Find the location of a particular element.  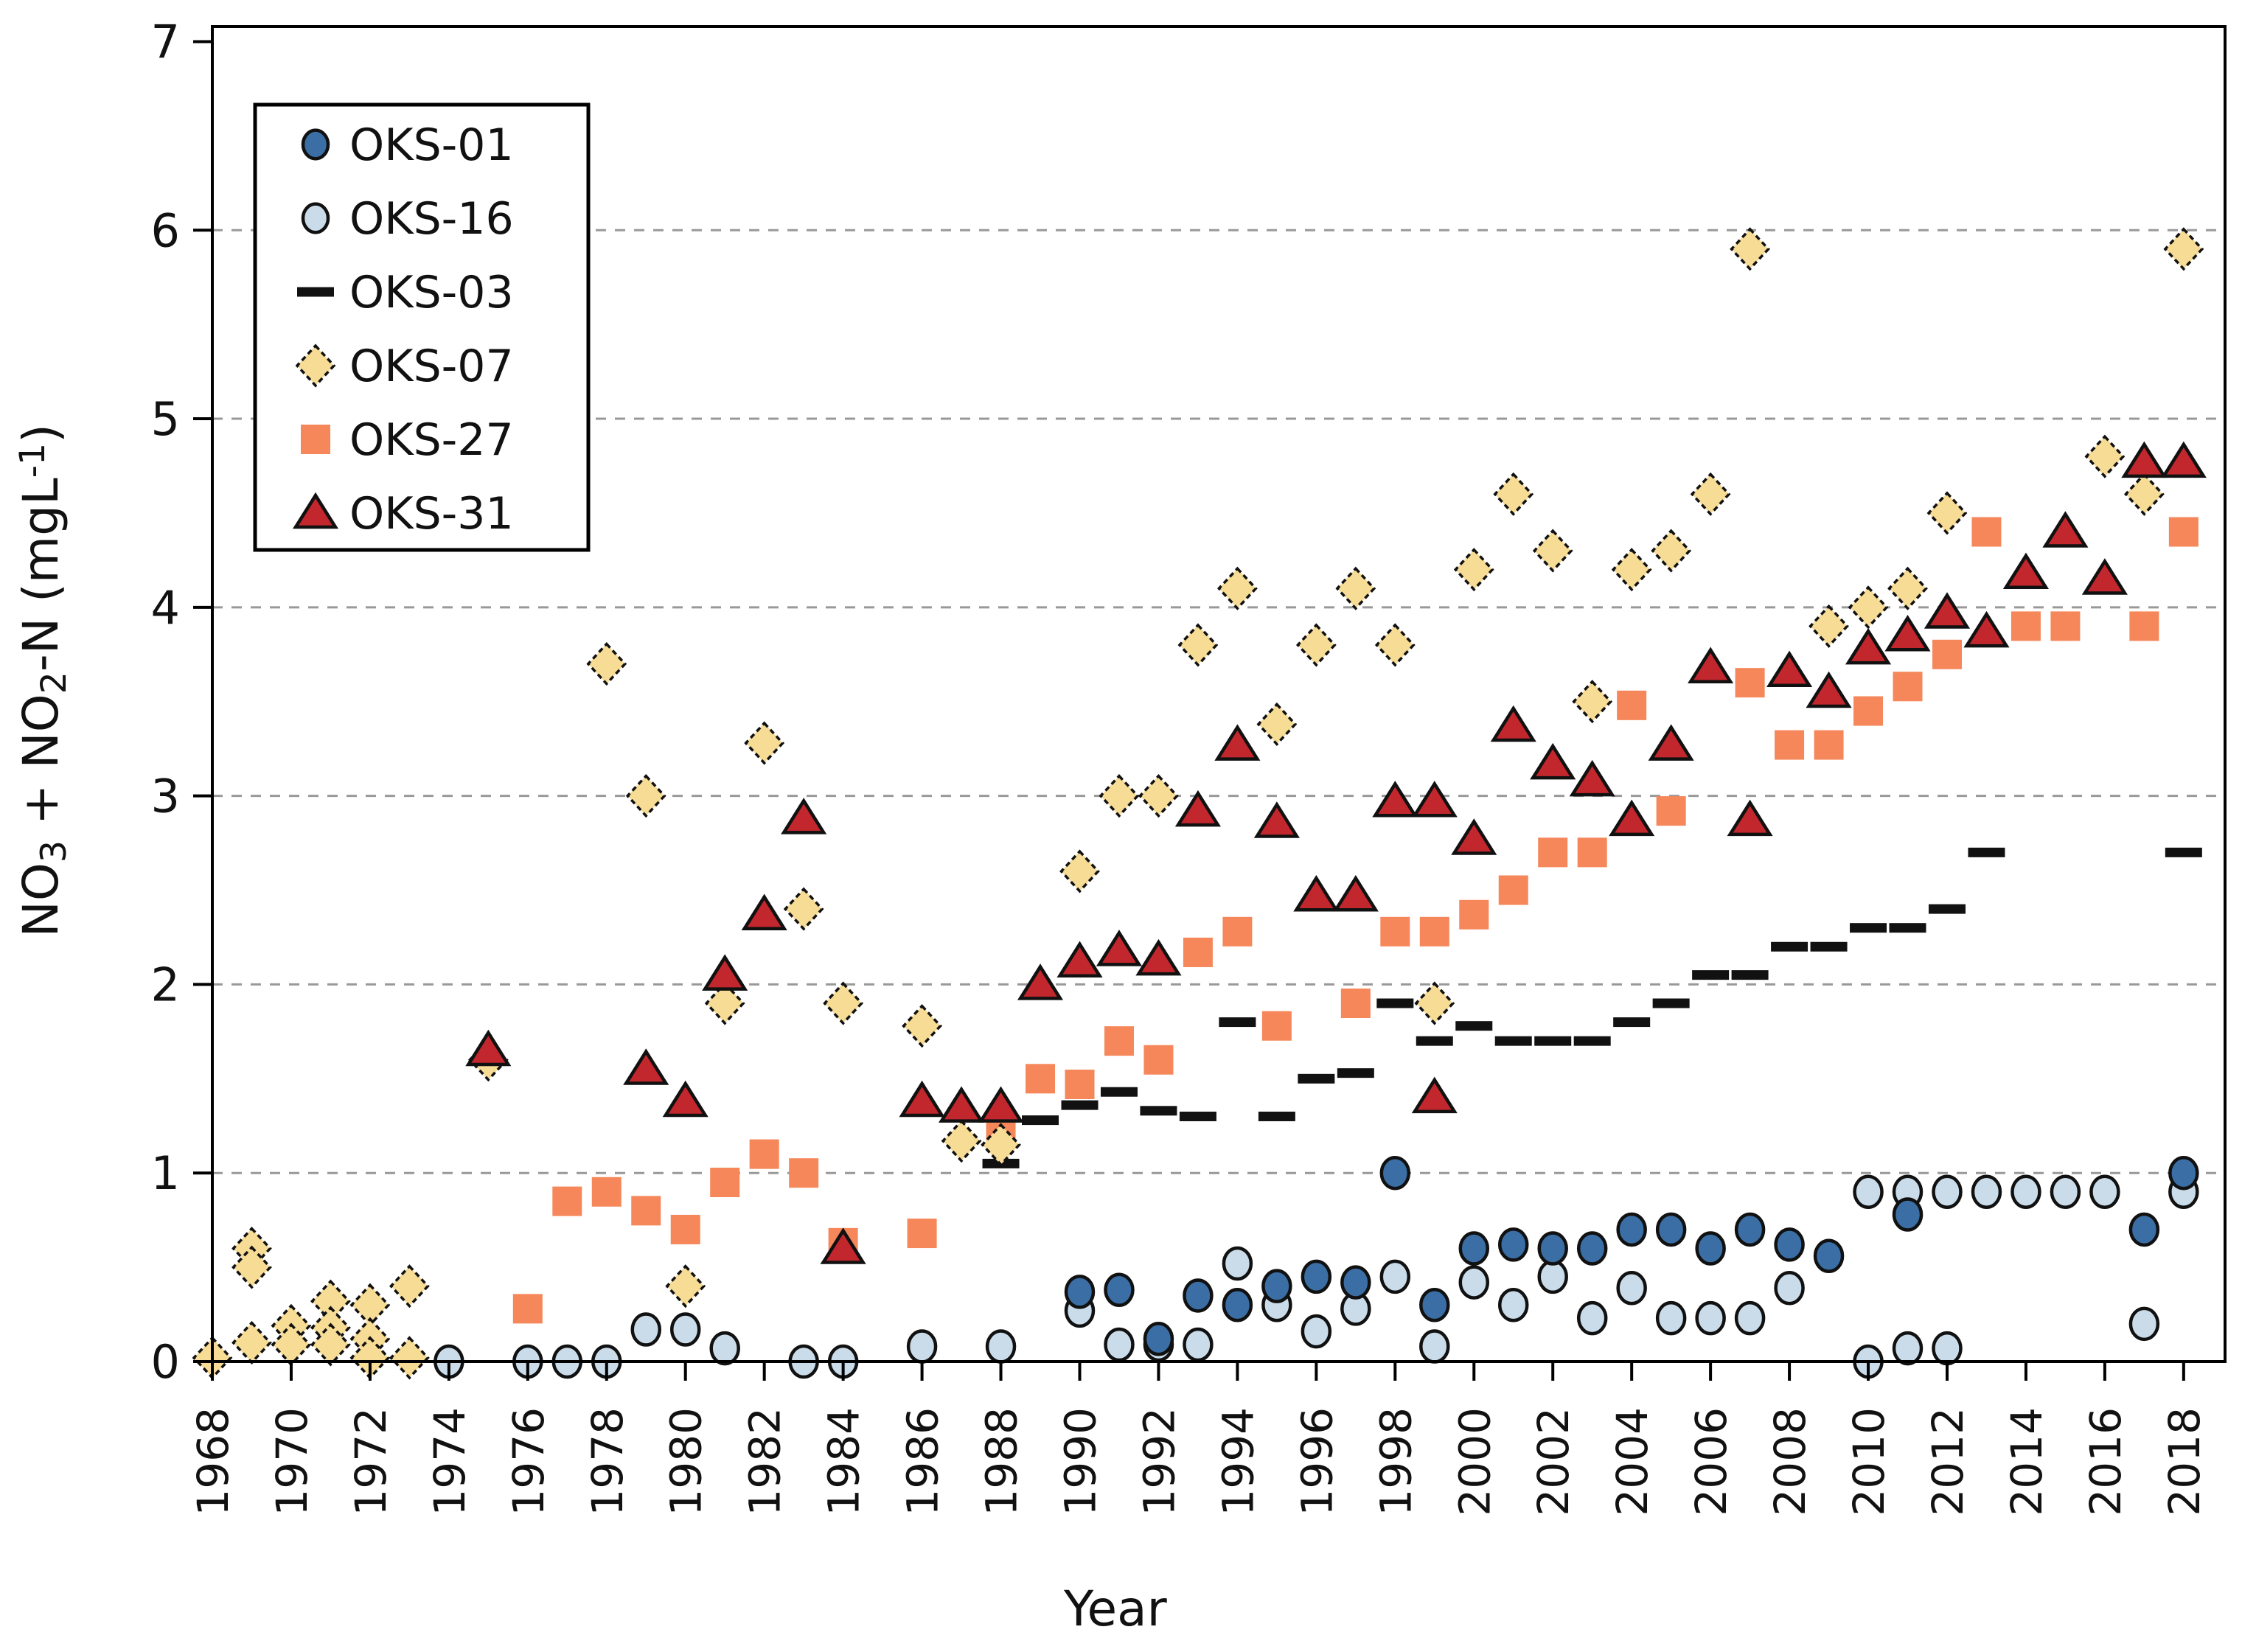

y-tick-label: 7 is located at coordinates (165, 42).